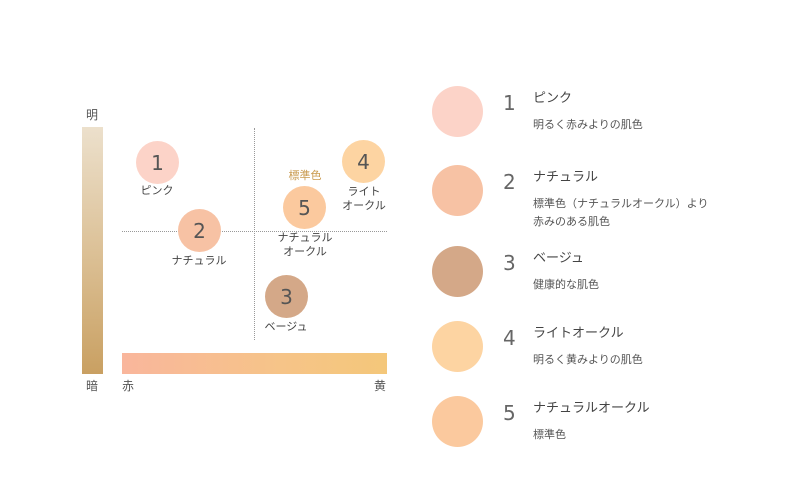  Describe the element at coordinates (612, 196) in the screenshot. I see `legend-item-2: 2 ナチュラル 標準色（ナチュラルオークル）より 赤みのある肌色` at that location.